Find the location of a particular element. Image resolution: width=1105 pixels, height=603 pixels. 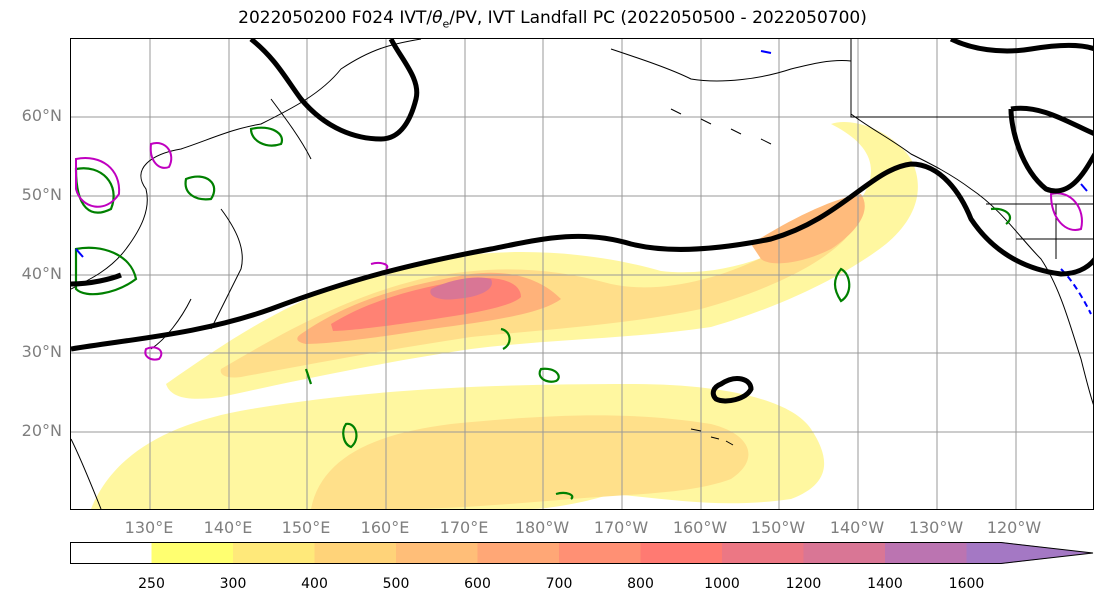

lon-label: 150°W is located at coordinates (778, 527).